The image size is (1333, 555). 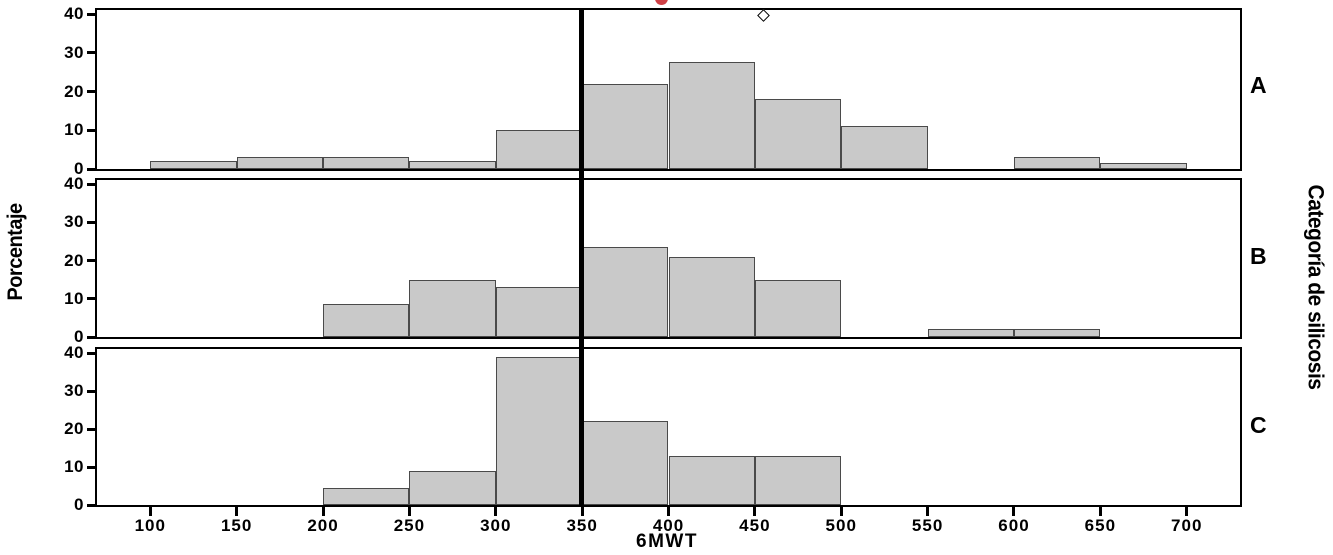 I want to click on x-tick-label: 400, so click(x=668, y=525).